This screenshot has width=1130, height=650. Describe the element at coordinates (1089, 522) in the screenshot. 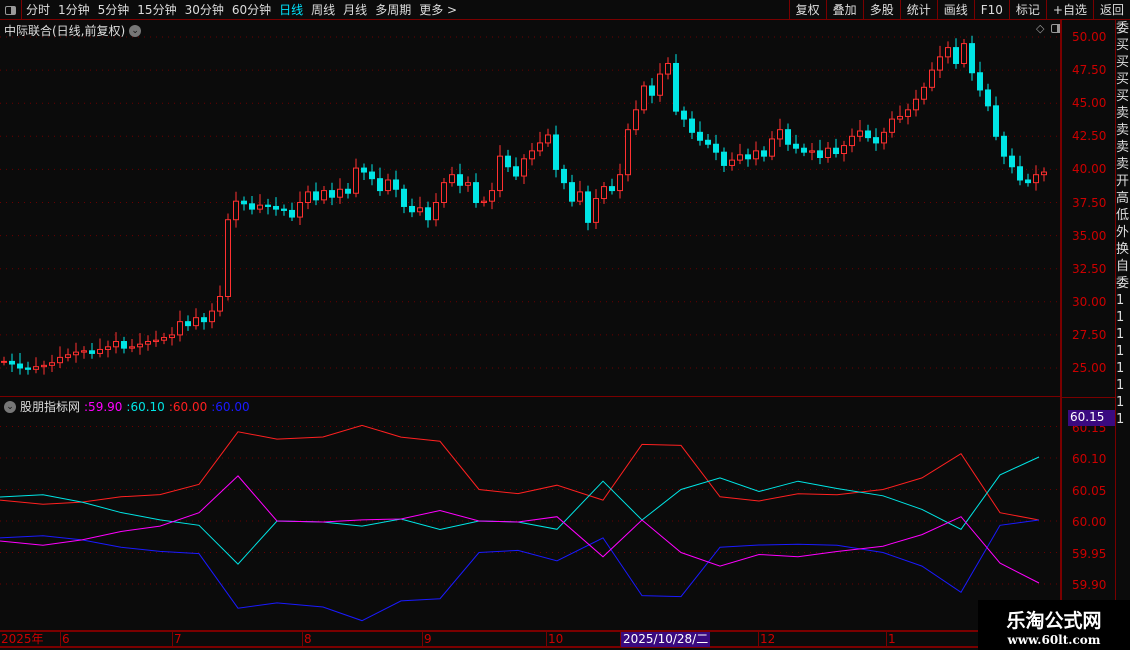

I see `y-tick-label: 60.00` at that location.